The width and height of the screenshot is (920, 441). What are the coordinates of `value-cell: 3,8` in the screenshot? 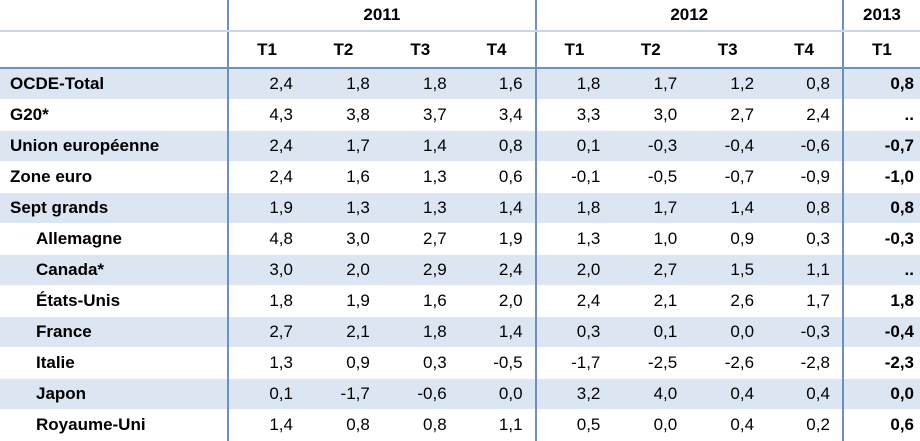 It's located at (343, 115).